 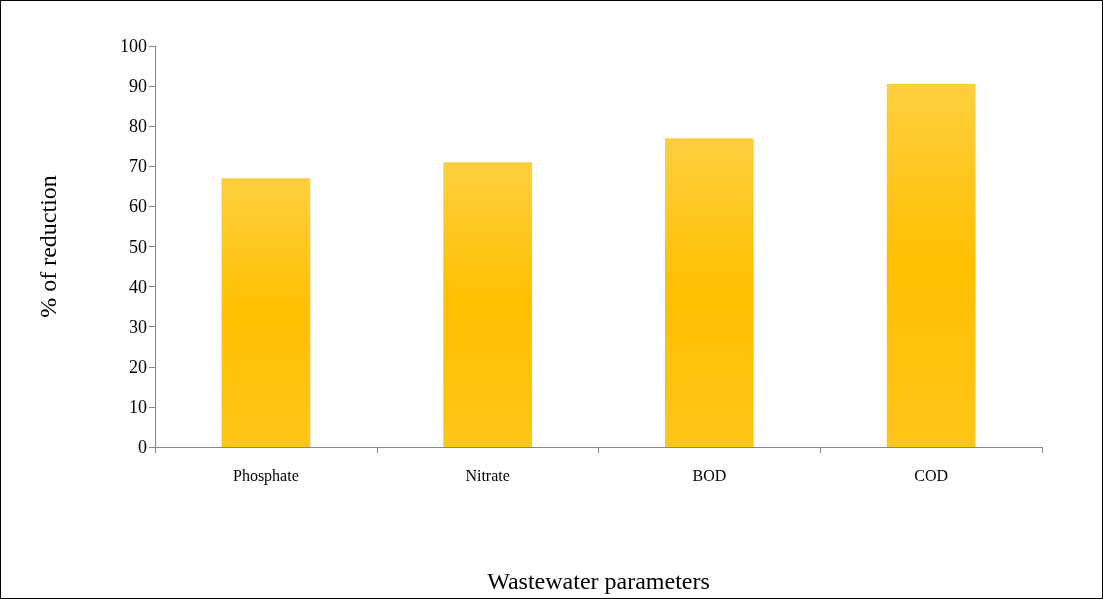 I want to click on y-tick-label: 50, so click(x=138, y=246).